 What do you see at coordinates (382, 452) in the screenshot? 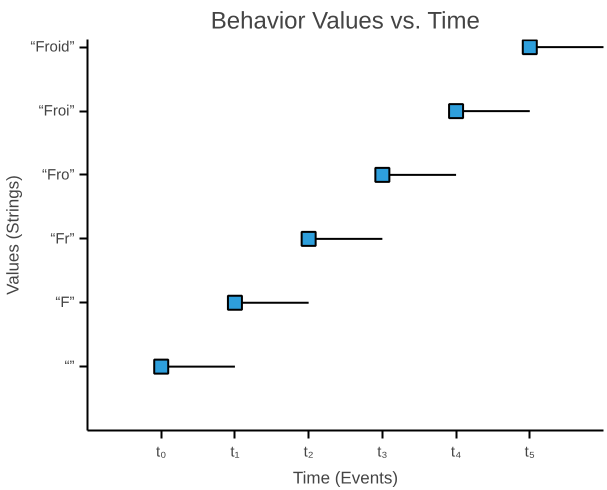
I see `x-tick-label: t₃` at bounding box center [382, 452].